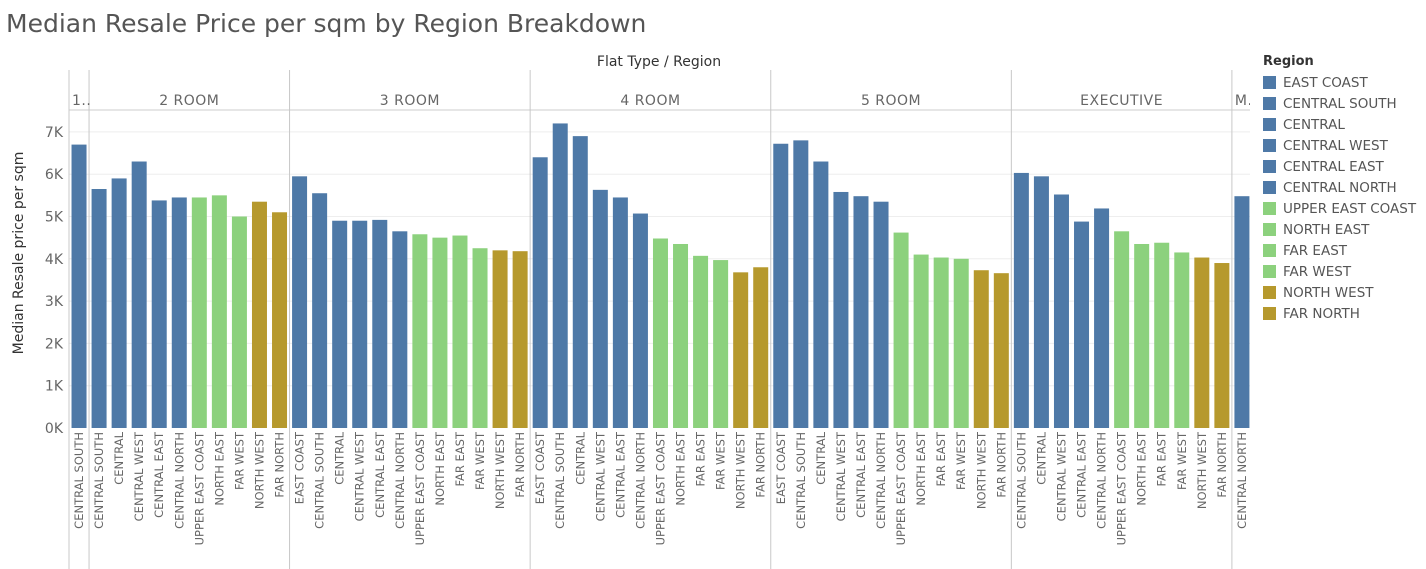 The image size is (1426, 569). Describe the element at coordinates (1288, 61) in the screenshot. I see `legend-title: Region` at that location.